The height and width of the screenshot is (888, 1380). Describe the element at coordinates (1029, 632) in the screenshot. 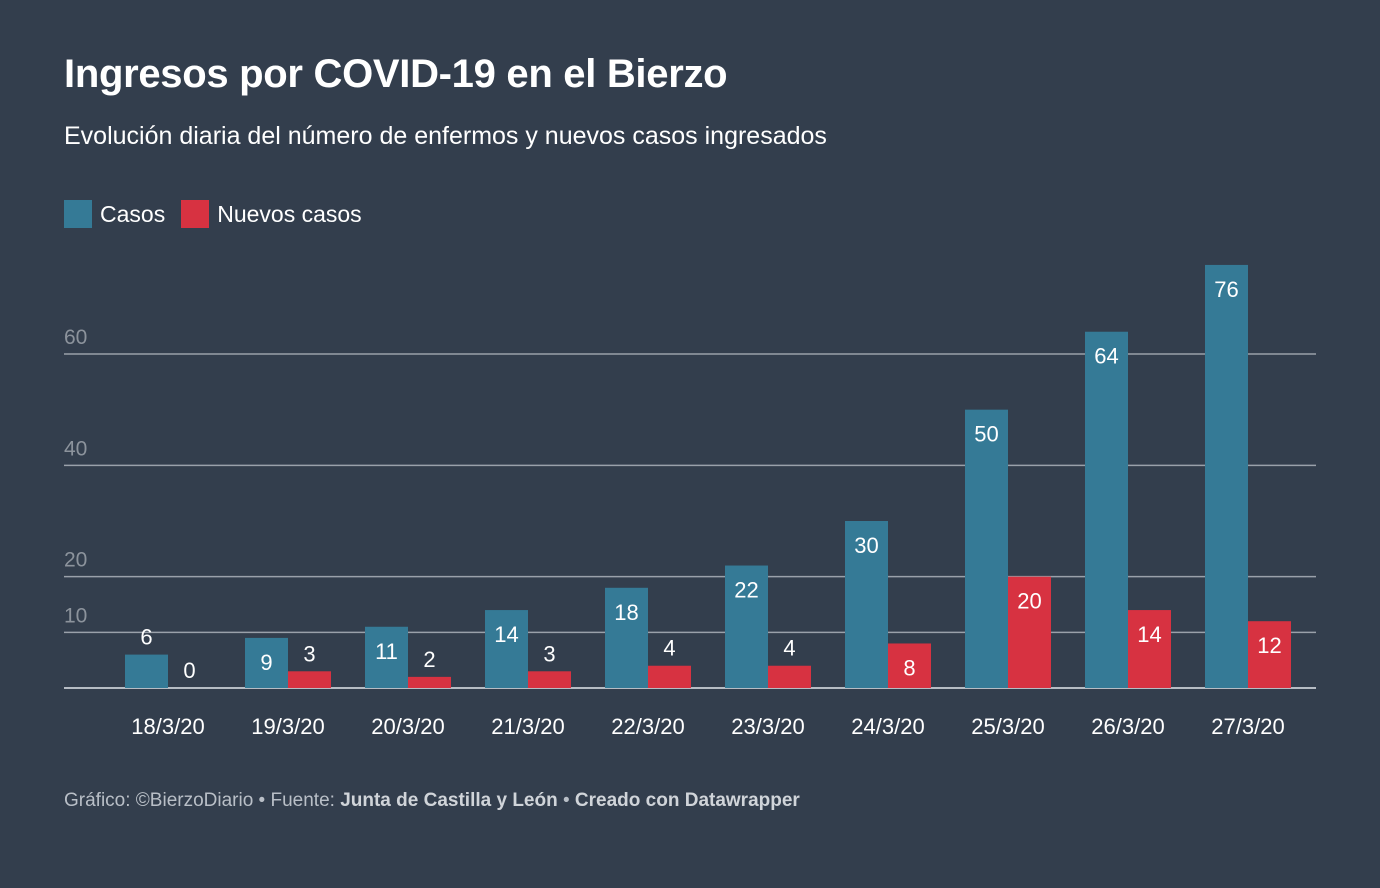

I see `bar-nuevos-casos-25/3/20` at that location.